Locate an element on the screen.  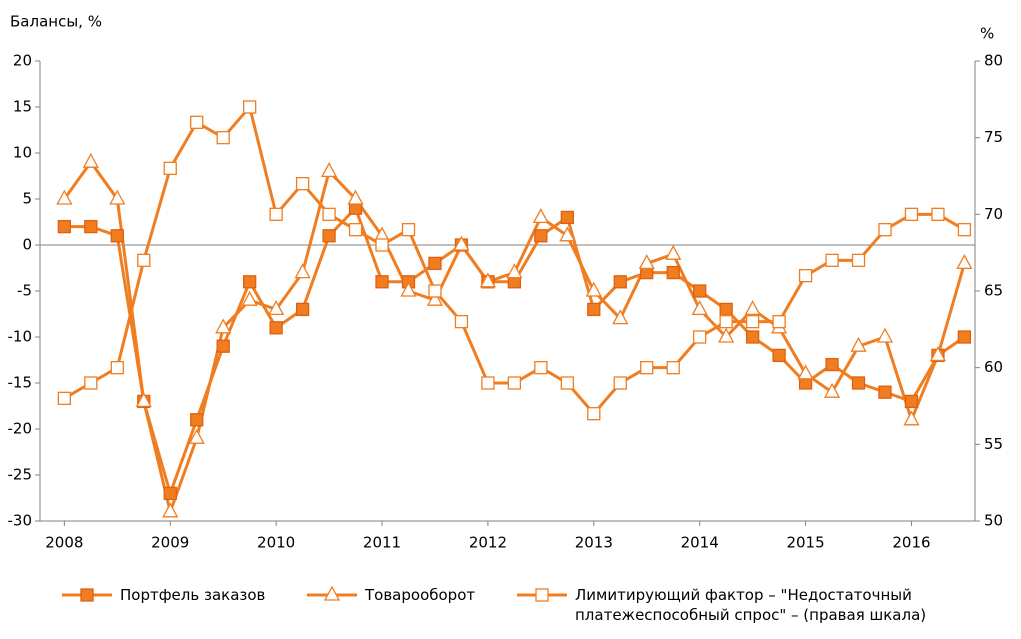
legend-item: Товарооборот is located at coordinates (390, 595).